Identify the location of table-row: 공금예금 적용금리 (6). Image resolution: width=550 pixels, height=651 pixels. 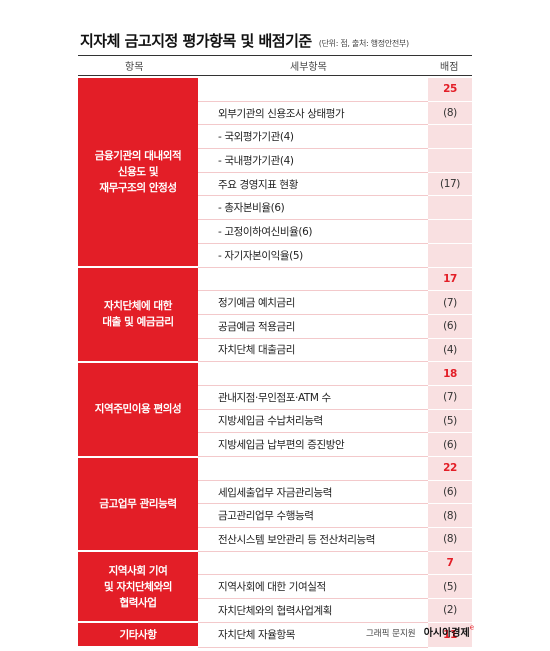
(275, 326).